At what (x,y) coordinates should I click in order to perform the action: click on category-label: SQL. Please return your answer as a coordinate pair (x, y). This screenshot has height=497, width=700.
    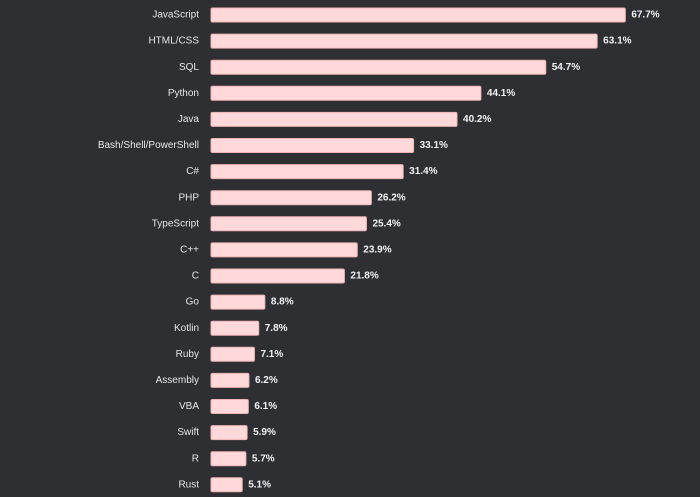
    Looking at the image, I should click on (189, 67).